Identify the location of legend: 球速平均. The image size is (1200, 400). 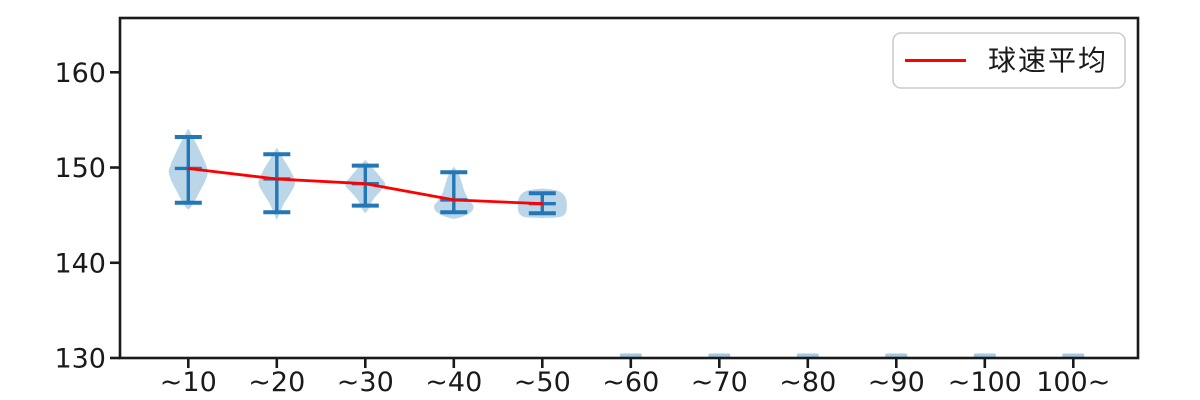
(1009, 60).